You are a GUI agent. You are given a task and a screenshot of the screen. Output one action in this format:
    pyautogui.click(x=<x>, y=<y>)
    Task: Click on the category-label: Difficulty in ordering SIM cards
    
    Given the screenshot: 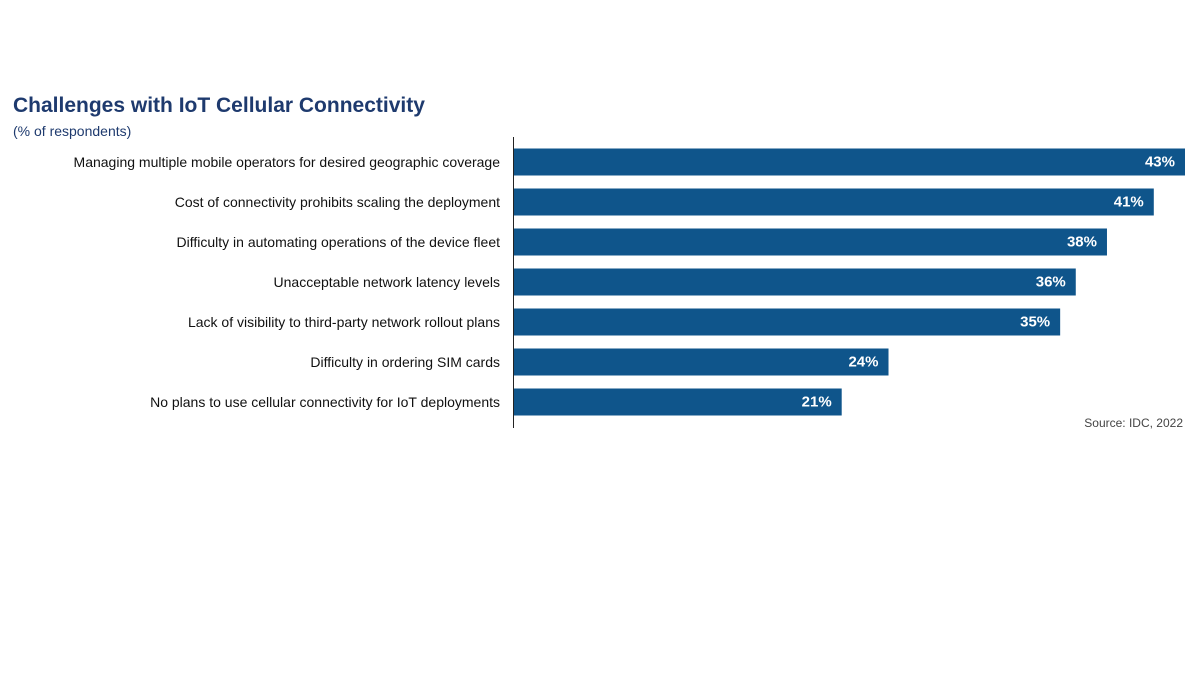 What is the action you would take?
    pyautogui.click(x=405, y=362)
    